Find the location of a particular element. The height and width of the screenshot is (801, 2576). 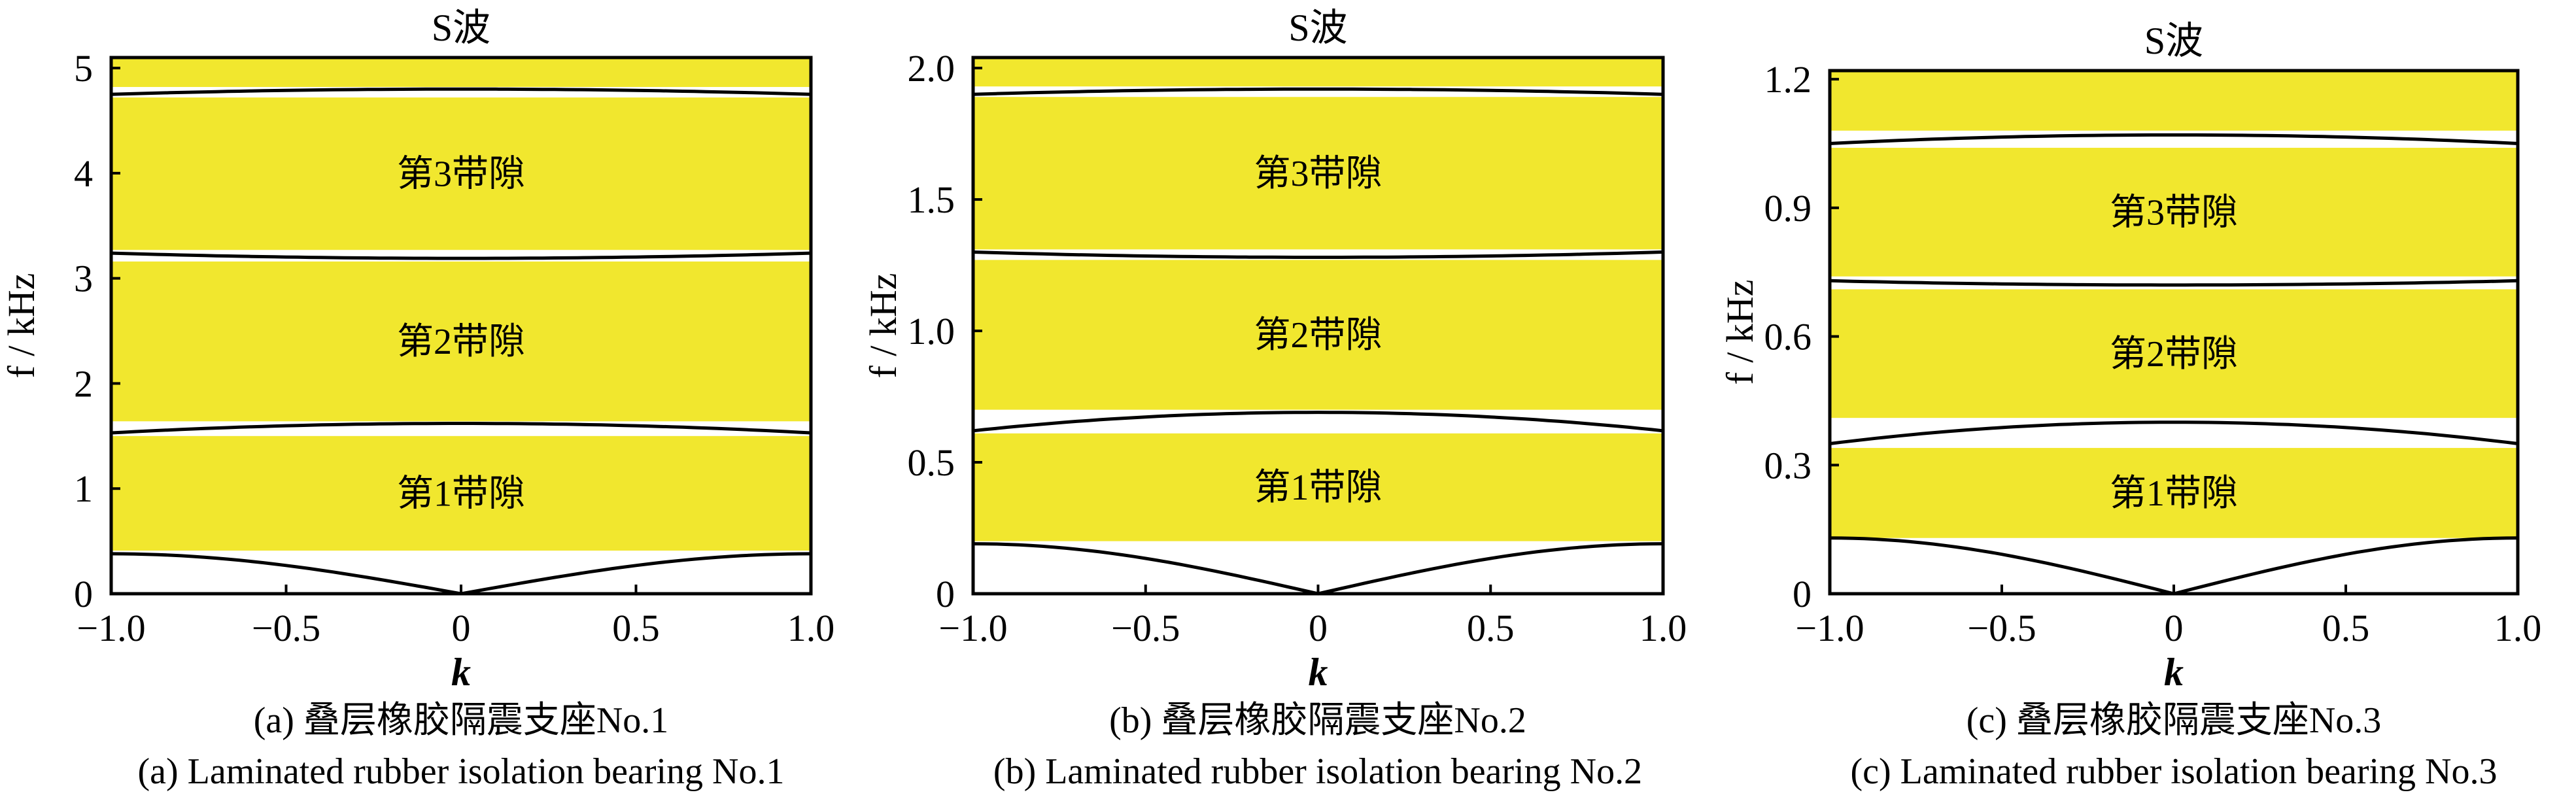

y-tick-label: 1.2 is located at coordinates (1788, 79).